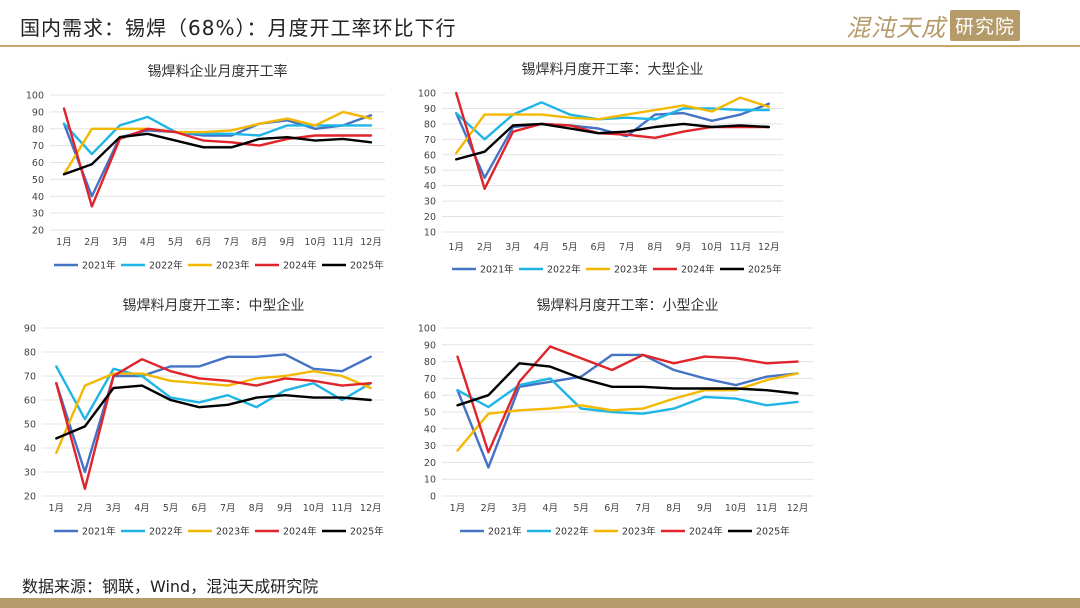 Image resolution: width=1080 pixels, height=608 pixels. What do you see at coordinates (540, 46) in the screenshot?
I see `header-divider` at bounding box center [540, 46].